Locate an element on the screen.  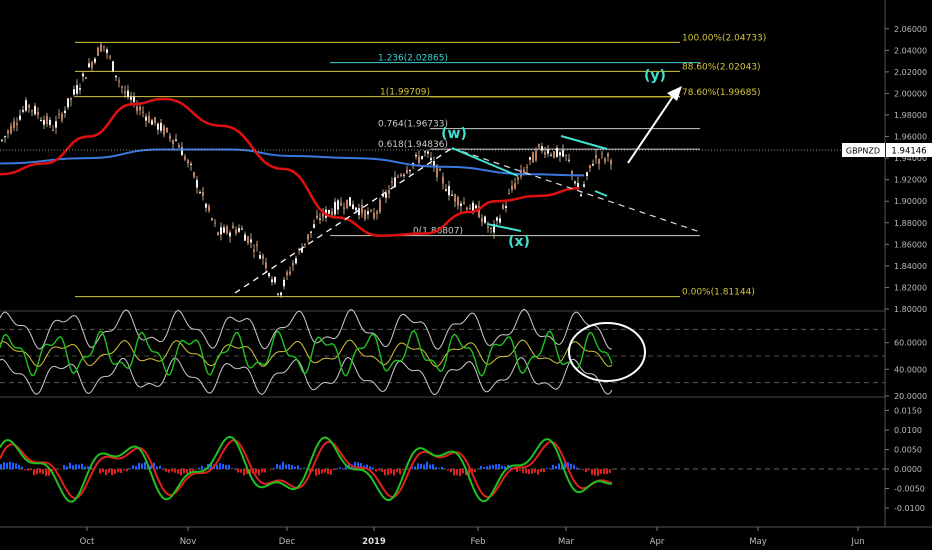
fib-label: 78.60%(1.99685) is located at coordinates (721, 93).